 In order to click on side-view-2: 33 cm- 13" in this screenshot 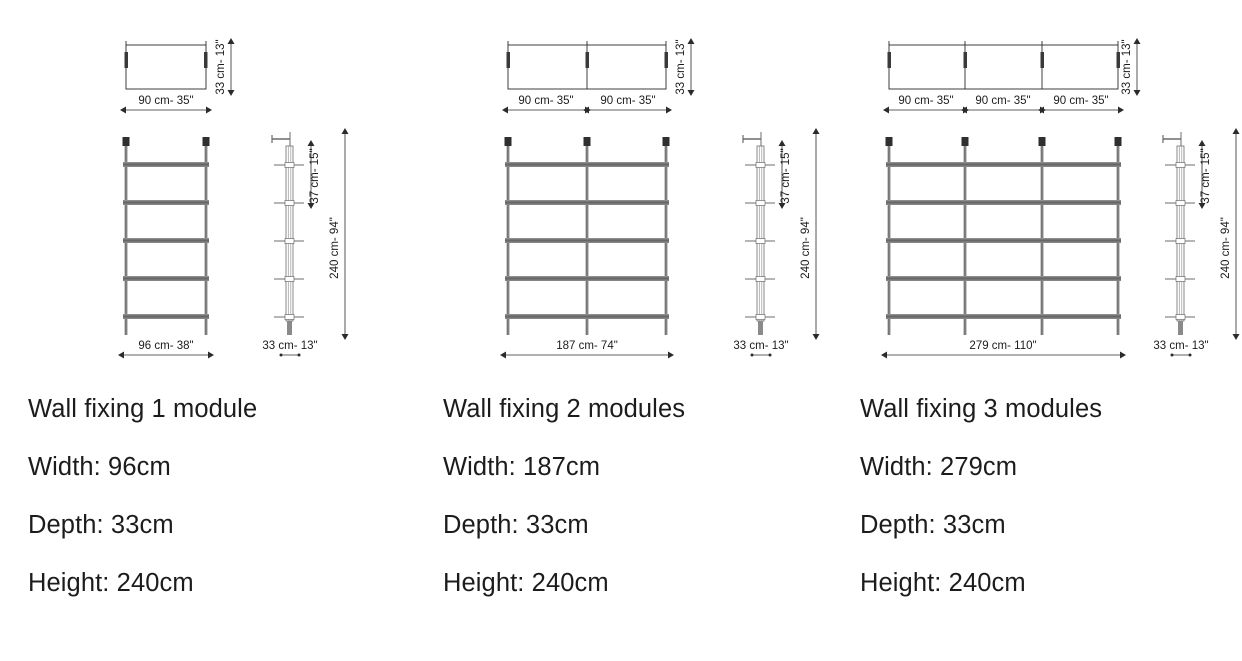, I will do `click(761, 244)`.